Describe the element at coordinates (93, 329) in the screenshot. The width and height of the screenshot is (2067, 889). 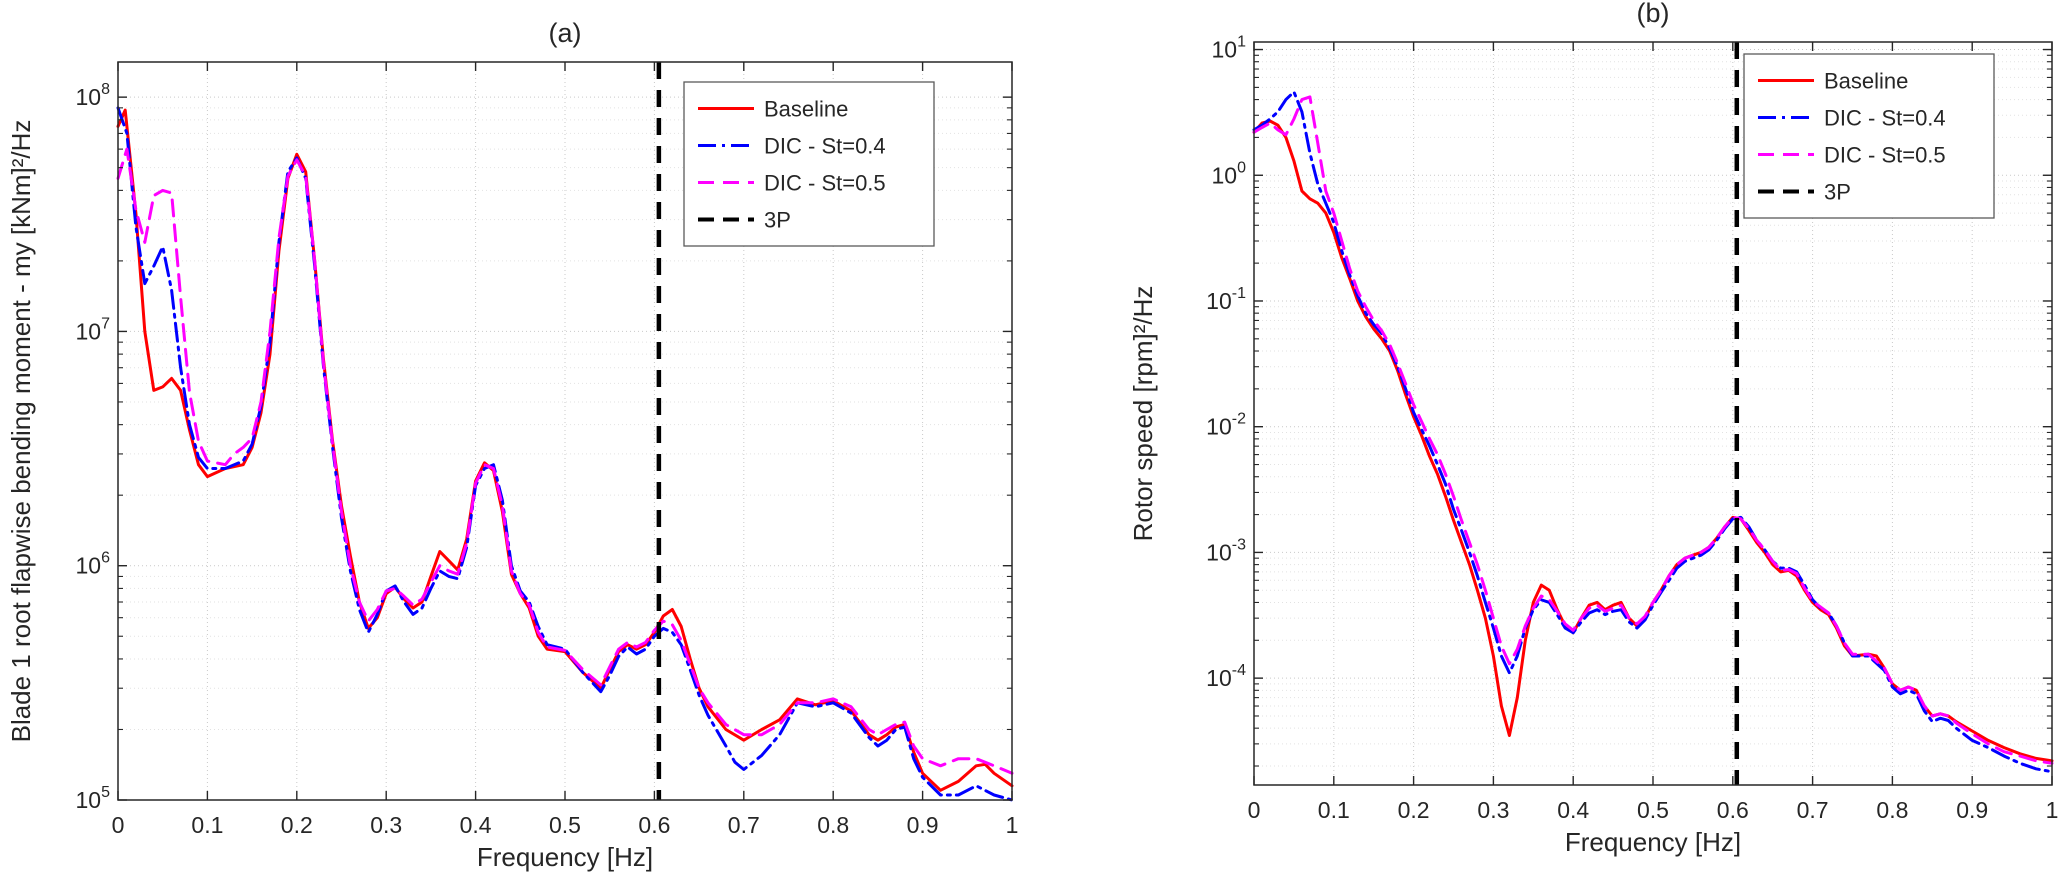
I see `y-tick-label: 10⁷` at that location.